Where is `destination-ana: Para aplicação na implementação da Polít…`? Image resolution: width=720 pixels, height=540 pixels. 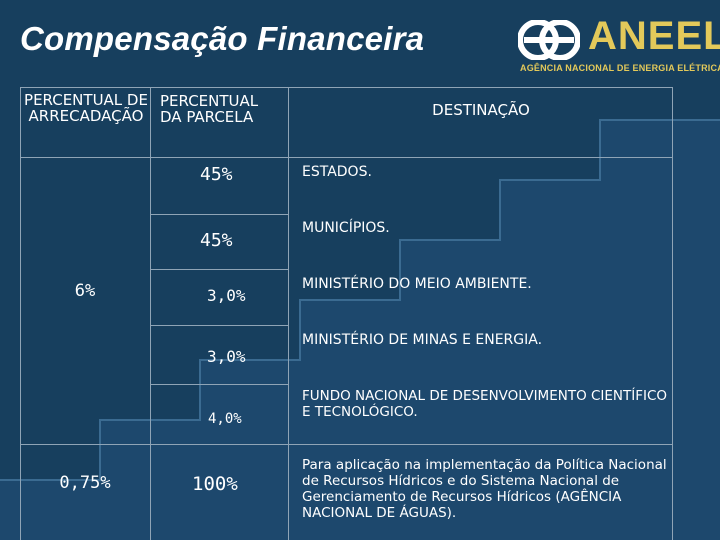 destination-ana: Para aplicação na implementação da Polít… is located at coordinates (484, 489).